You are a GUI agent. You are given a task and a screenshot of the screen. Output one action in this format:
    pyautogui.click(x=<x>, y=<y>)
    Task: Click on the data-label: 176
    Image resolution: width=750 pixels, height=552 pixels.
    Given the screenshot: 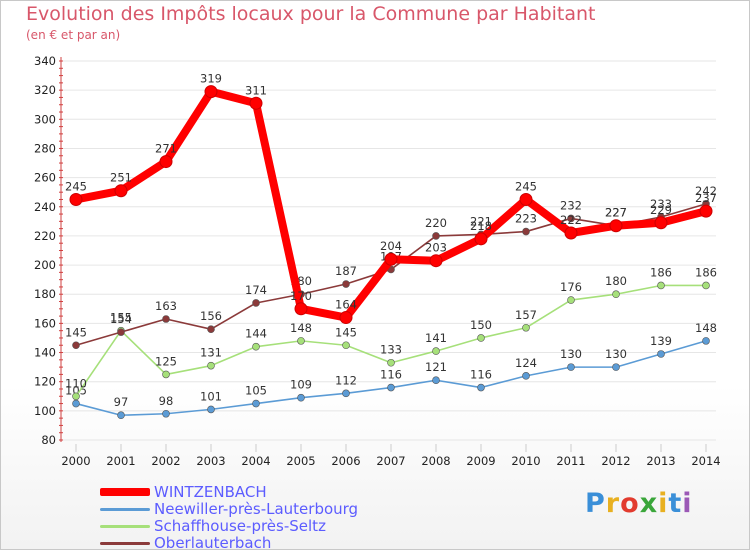 What is the action you would take?
    pyautogui.click(x=571, y=287)
    